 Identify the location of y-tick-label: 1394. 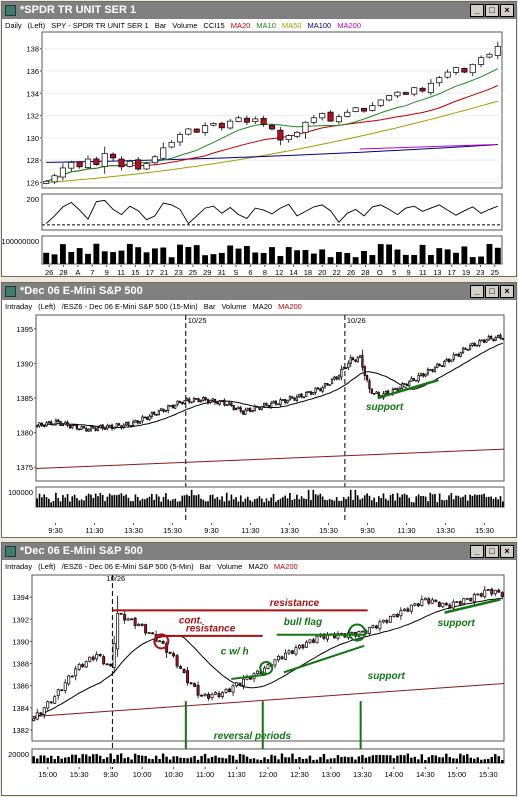
(20, 597).